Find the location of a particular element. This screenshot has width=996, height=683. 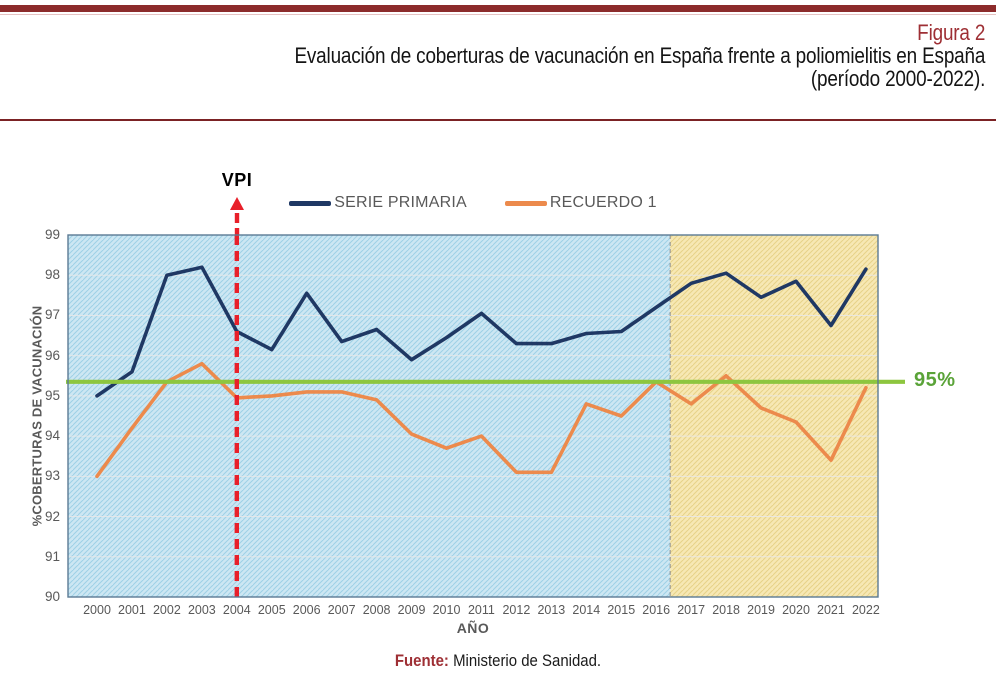

x-tick-label: 2006 is located at coordinates (306, 610).